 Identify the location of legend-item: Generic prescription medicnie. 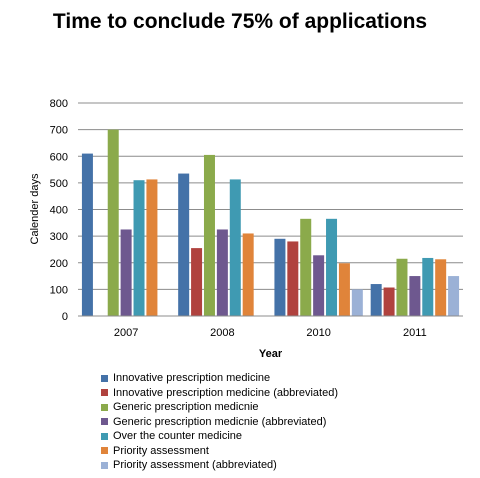
(219, 407).